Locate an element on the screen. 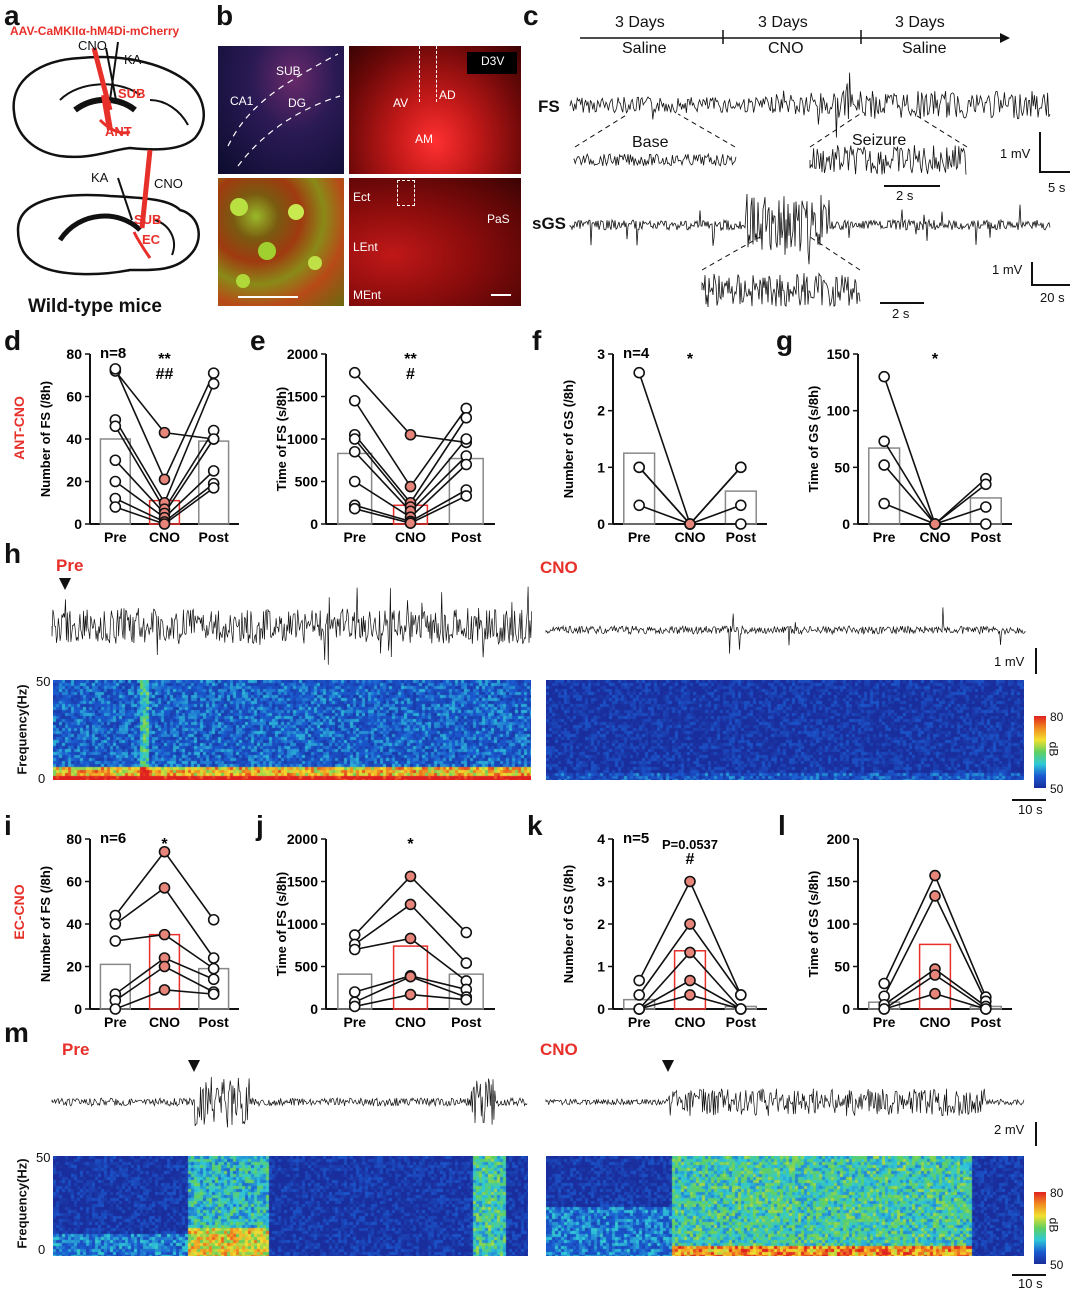  y-axis-label: Number of FS (/8h) is located at coordinates (45, 439).